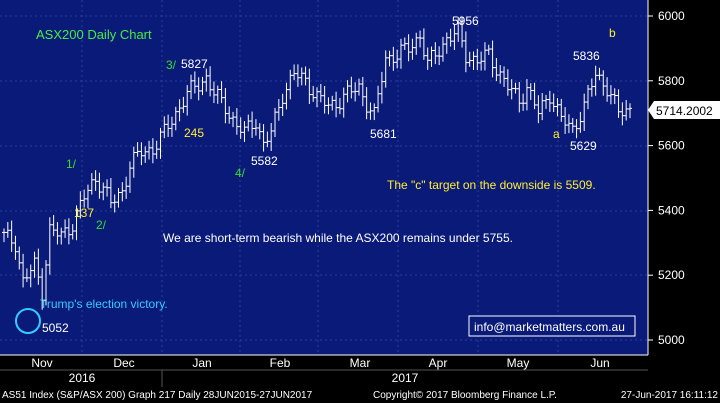 This screenshot has height=403, width=720. What do you see at coordinates (583, 146) in the screenshot?
I see `annotation-5629: 5629` at bounding box center [583, 146].